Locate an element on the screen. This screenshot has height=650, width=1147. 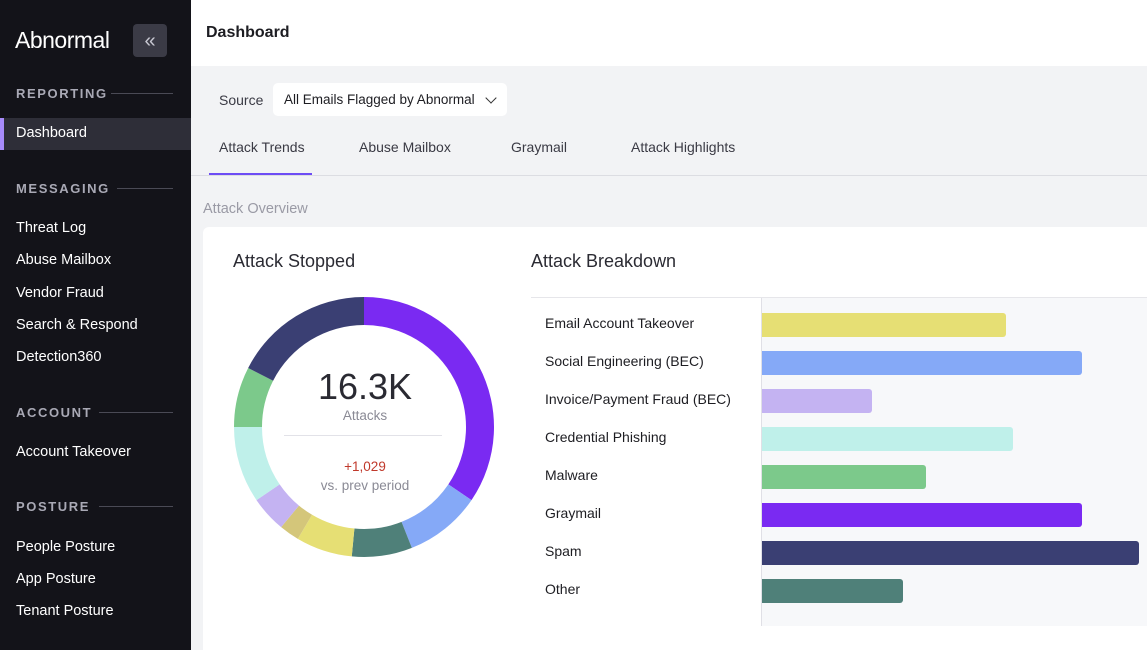
section-label-posture: POSTURE is located at coordinates (53, 506).